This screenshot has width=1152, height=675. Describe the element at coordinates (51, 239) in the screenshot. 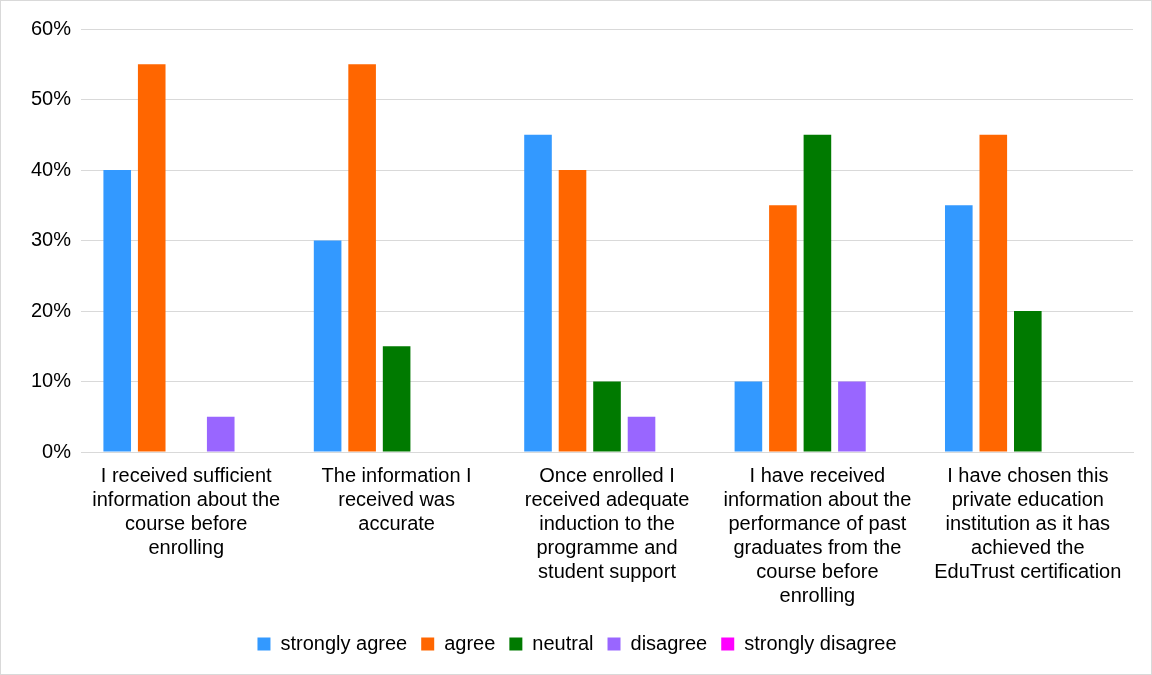

I see `y-tick-label: 30%` at that location.